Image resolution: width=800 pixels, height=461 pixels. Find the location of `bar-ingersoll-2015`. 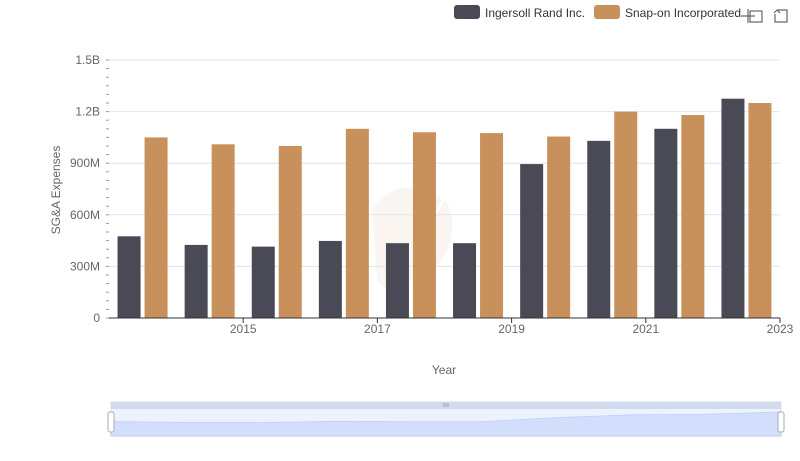

bar-ingersoll-2015 is located at coordinates (196, 281).